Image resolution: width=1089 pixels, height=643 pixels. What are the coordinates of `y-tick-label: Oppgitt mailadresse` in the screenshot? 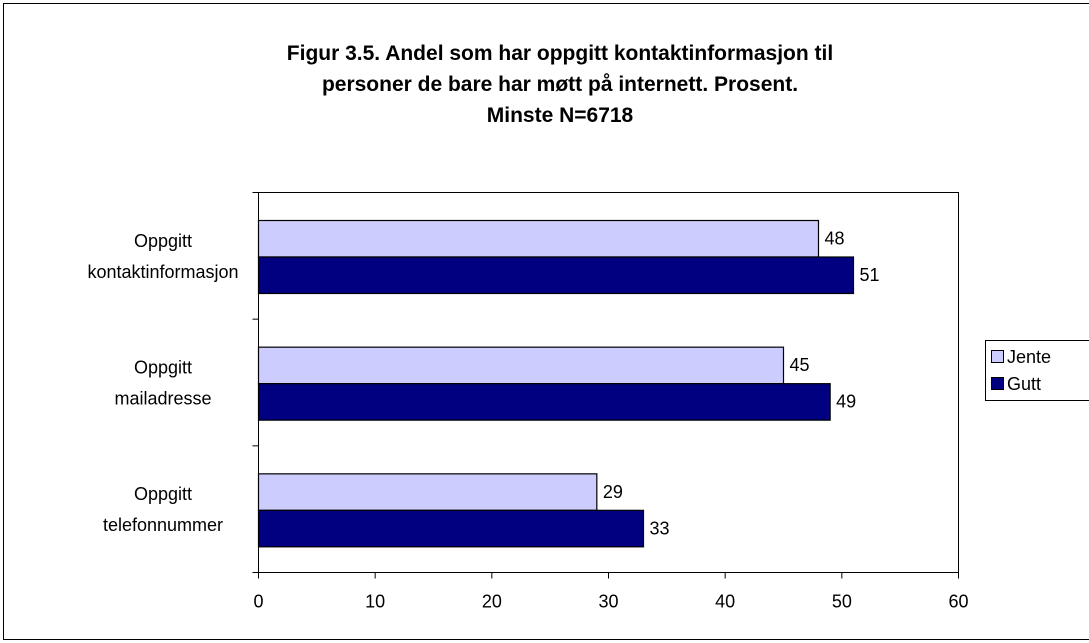 It's located at (162, 382).